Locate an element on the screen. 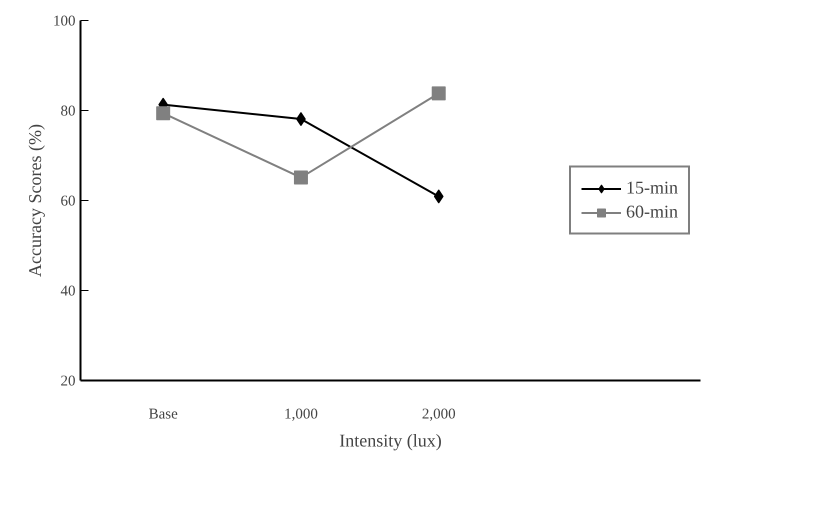 The width and height of the screenshot is (833, 511). x-tick-label: Base is located at coordinates (163, 414).